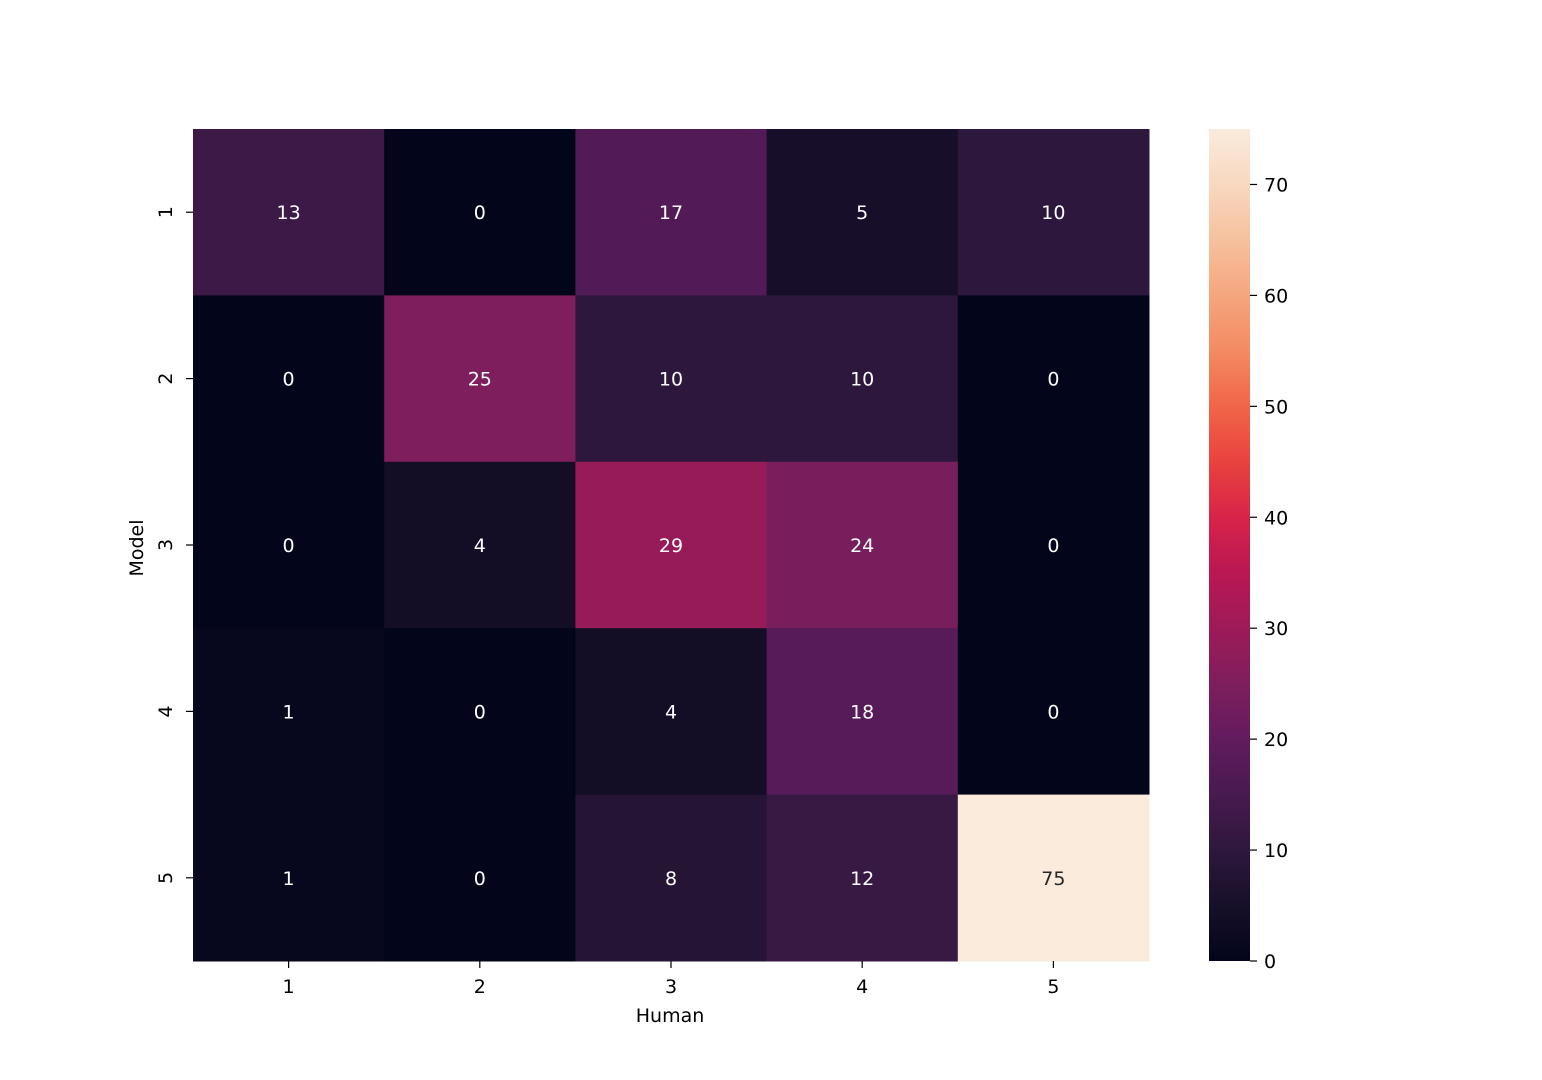 This screenshot has width=1542, height=1080. Describe the element at coordinates (1053, 987) in the screenshot. I see `x-tick-label: 5` at that location.